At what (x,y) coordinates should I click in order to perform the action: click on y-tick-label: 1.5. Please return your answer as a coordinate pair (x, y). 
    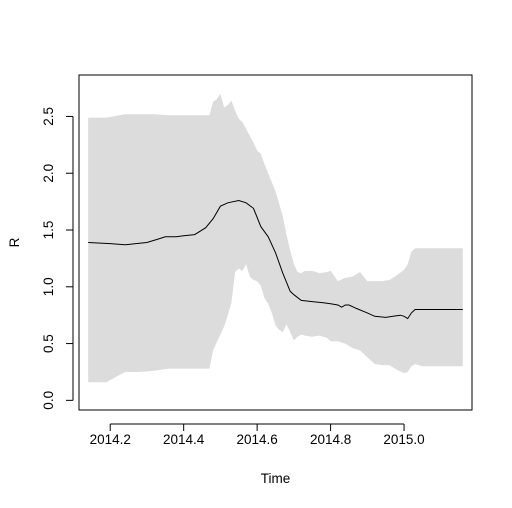
    Looking at the image, I should click on (48, 230).